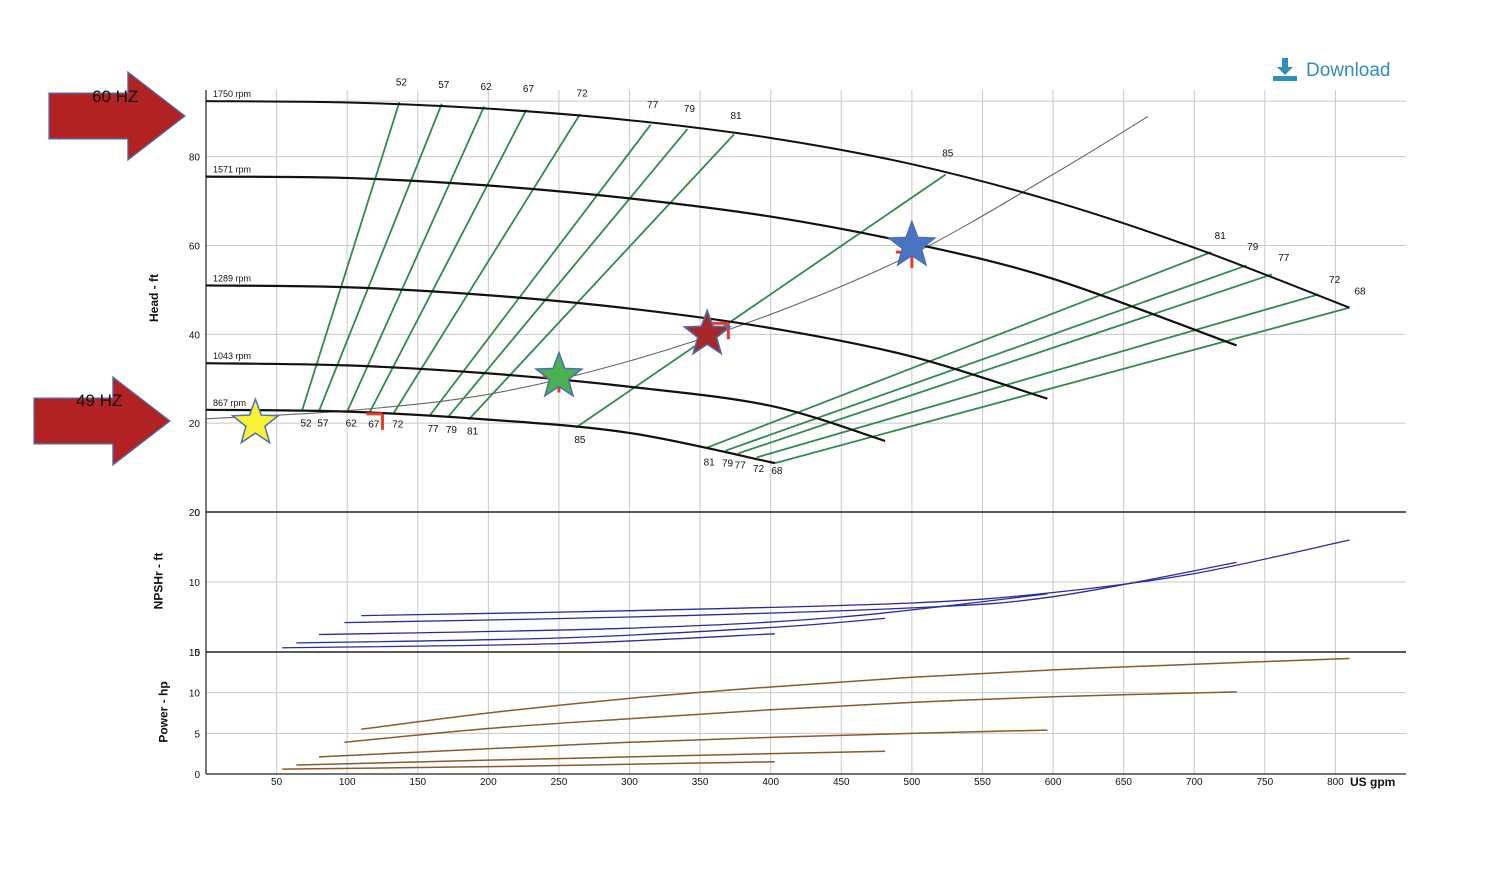 Image resolution: width=1488 pixels, height=870 pixels. I want to click on power-y-tick-label: 0, so click(197, 775).